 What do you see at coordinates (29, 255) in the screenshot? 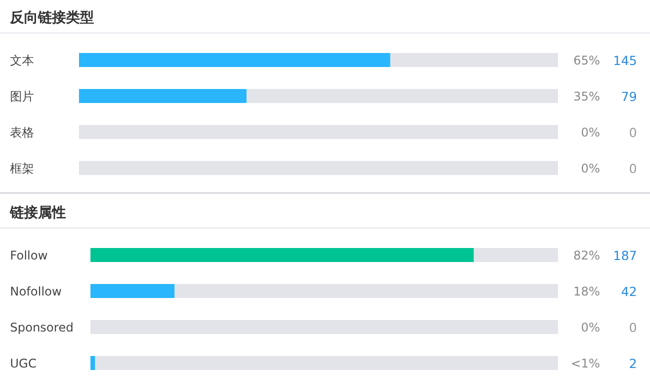
I see `y-tick-label: Follow` at bounding box center [29, 255].